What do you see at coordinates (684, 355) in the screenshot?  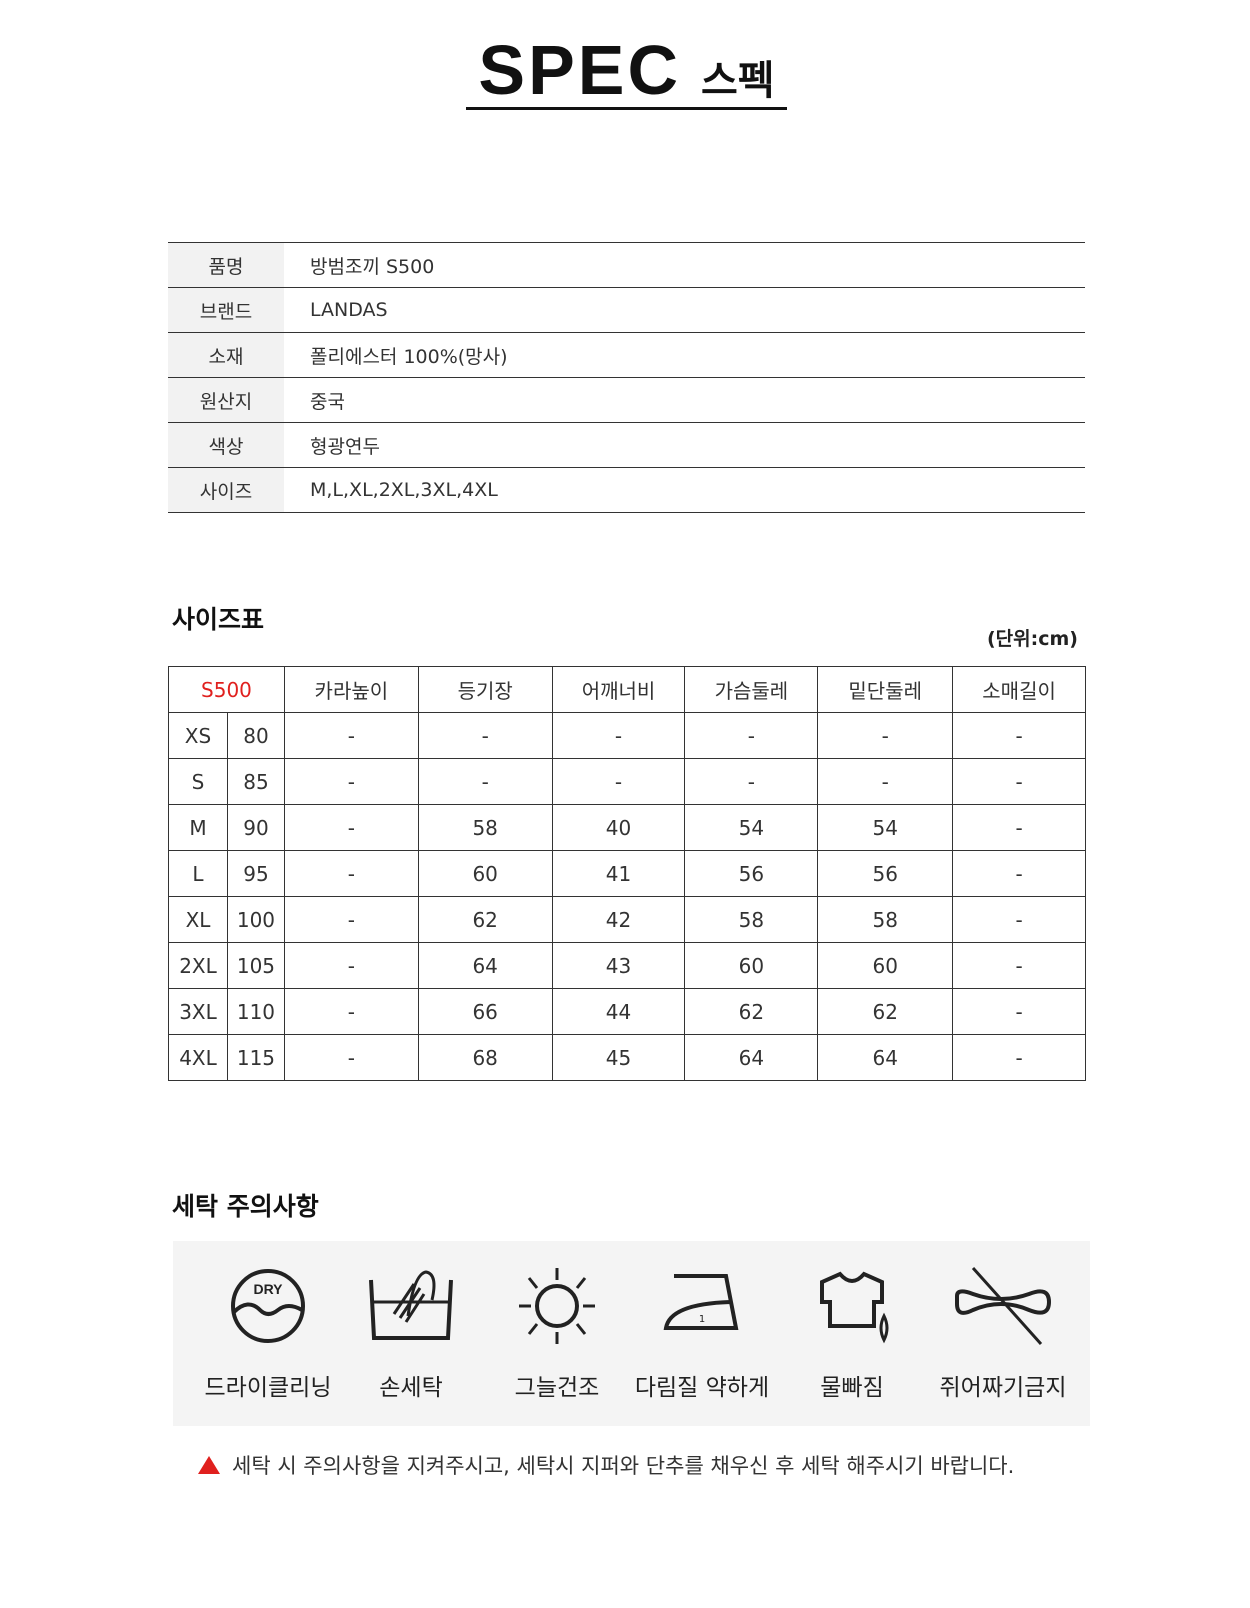 I see `spec-value: 폴리에스터 100%(망사)` at bounding box center [684, 355].